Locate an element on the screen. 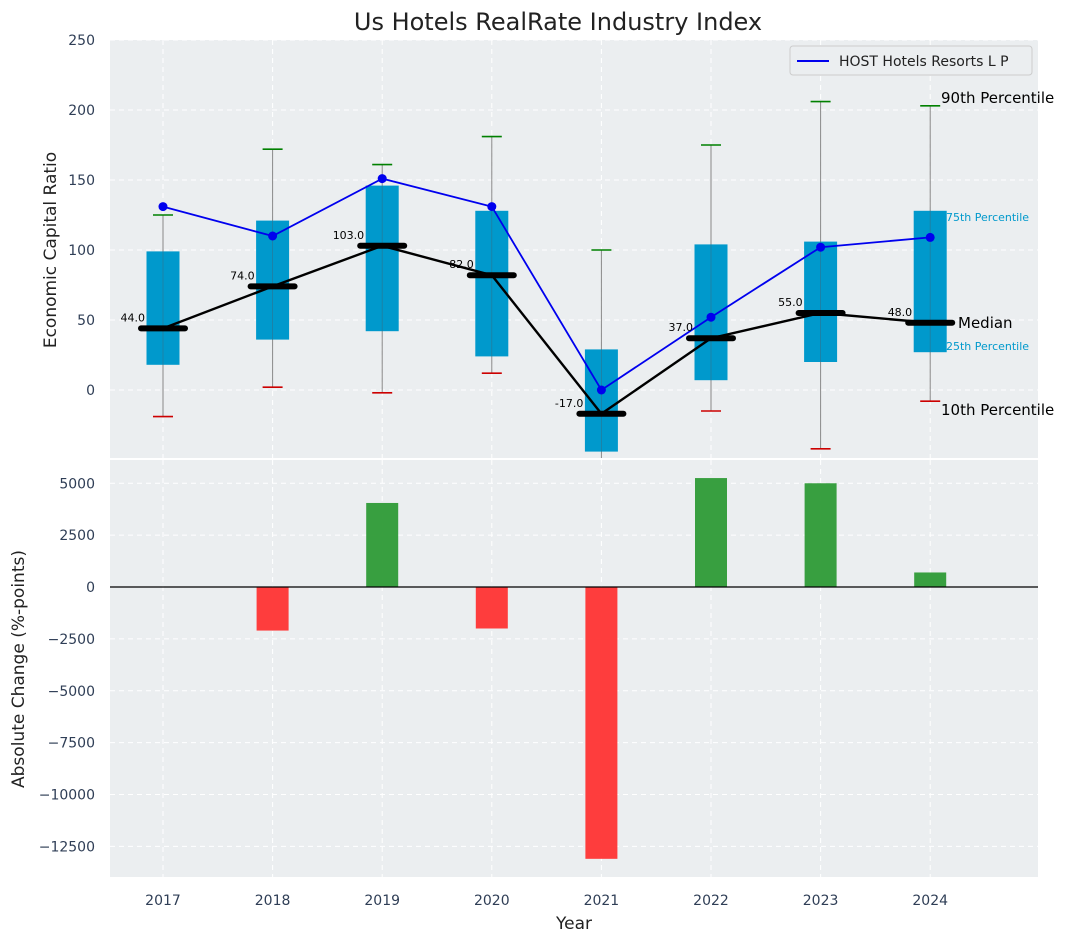  p25-label: 25th Percentile is located at coordinates (987, 346).